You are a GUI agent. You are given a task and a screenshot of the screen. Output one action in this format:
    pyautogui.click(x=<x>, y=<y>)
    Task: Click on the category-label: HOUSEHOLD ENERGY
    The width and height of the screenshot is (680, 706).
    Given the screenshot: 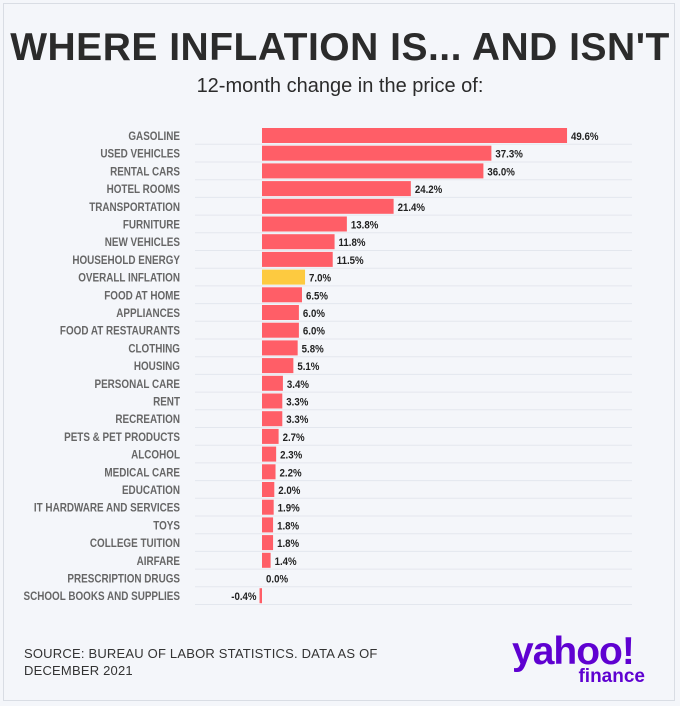 What is the action you would take?
    pyautogui.click(x=126, y=260)
    